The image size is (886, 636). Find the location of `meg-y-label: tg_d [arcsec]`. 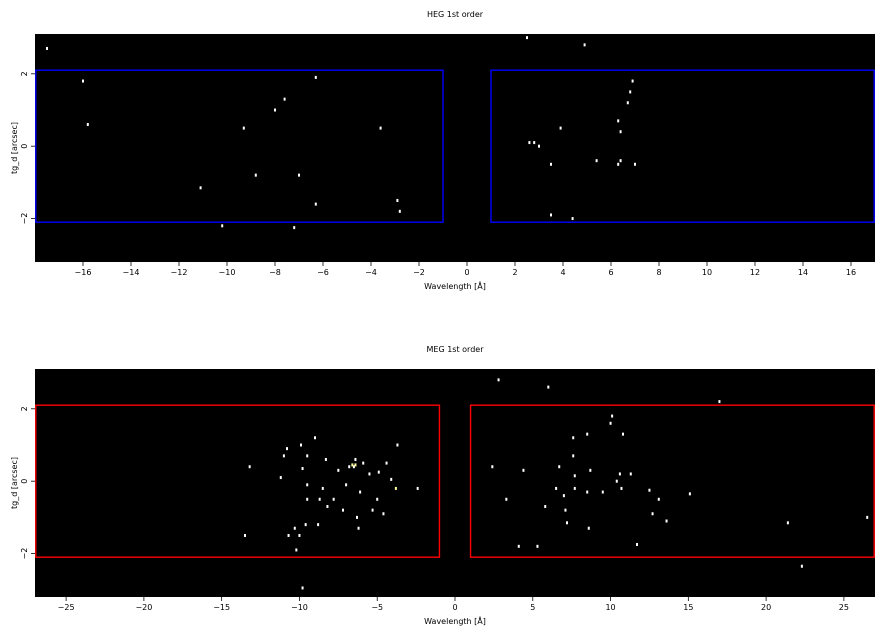

meg-y-label: tg_d [arcsec] is located at coordinates (14, 483).